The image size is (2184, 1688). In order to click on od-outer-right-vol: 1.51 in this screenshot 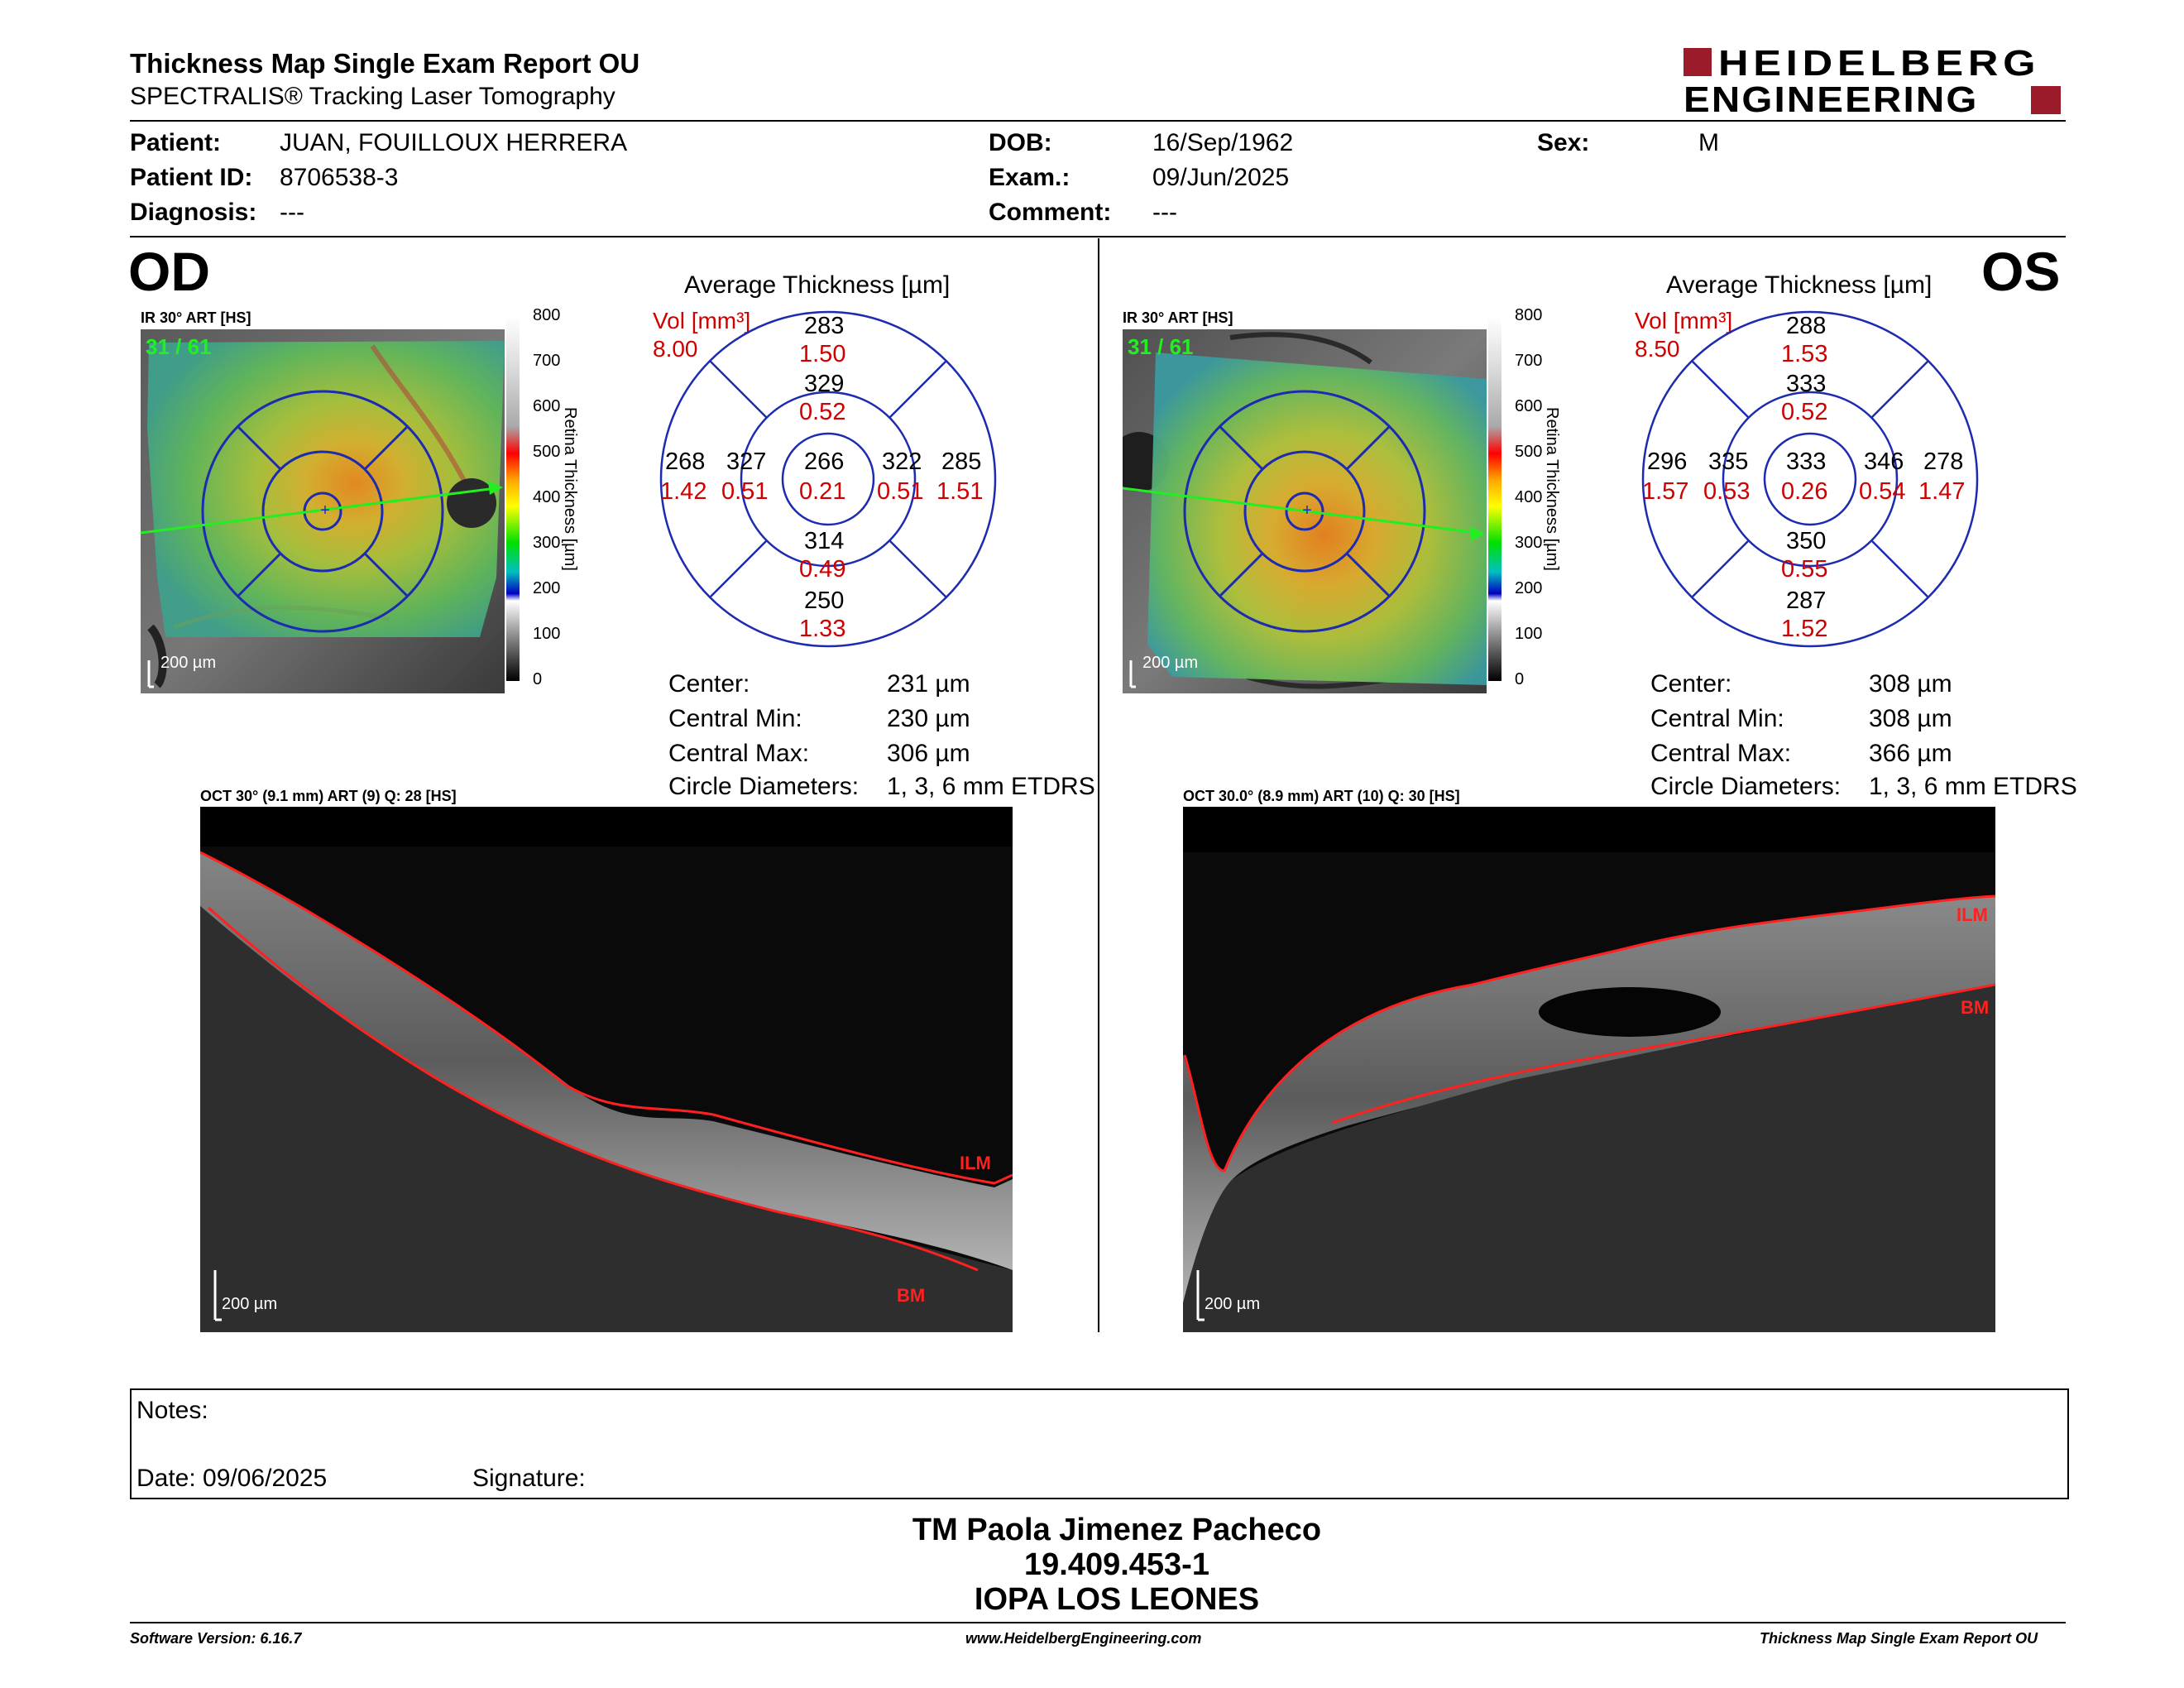, I will do `click(960, 491)`.